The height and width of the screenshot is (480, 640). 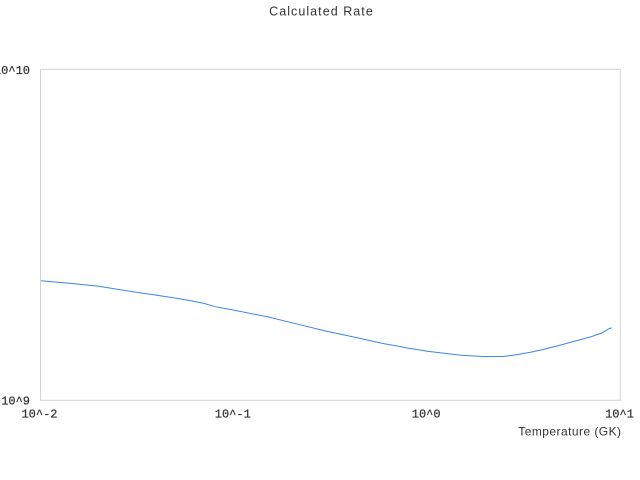 What do you see at coordinates (569, 432) in the screenshot?
I see `svg-text: Temperature (GK)` at bounding box center [569, 432].